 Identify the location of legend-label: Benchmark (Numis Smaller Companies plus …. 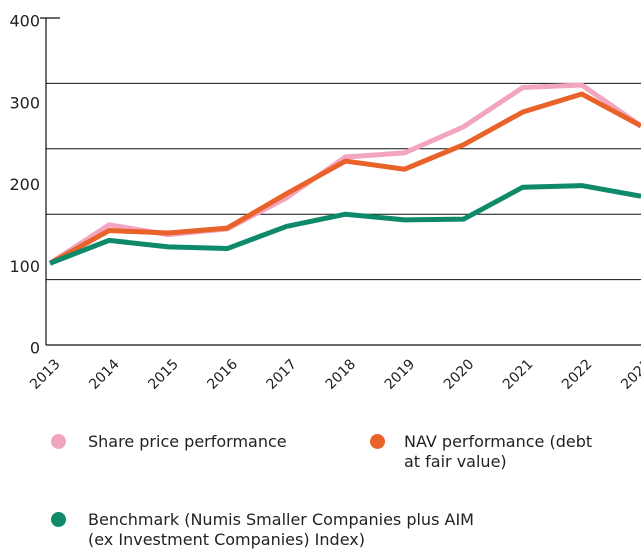
(281, 529).